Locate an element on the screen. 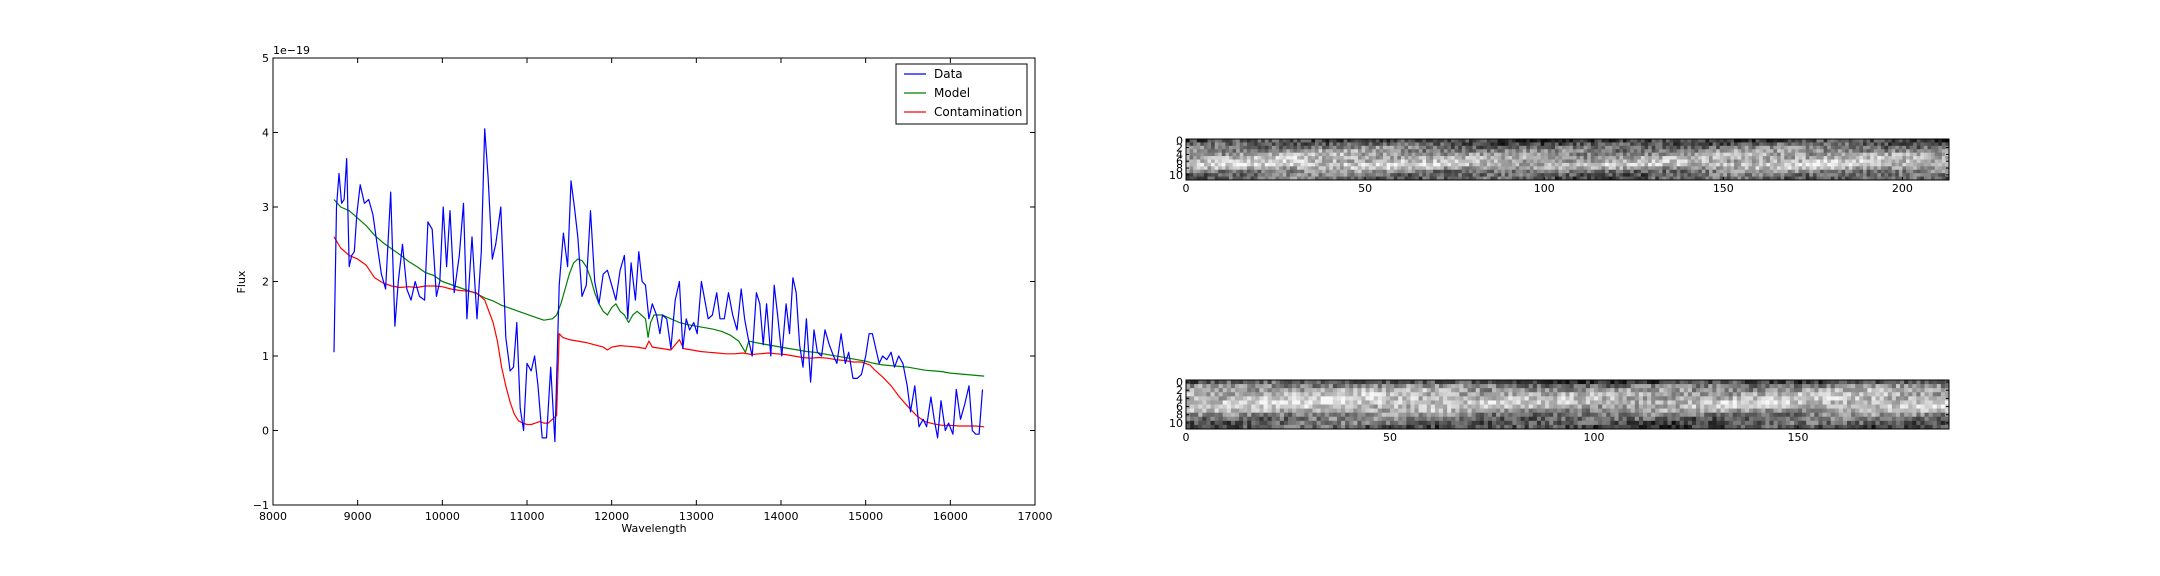  image-top-frame is located at coordinates (1567, 159).